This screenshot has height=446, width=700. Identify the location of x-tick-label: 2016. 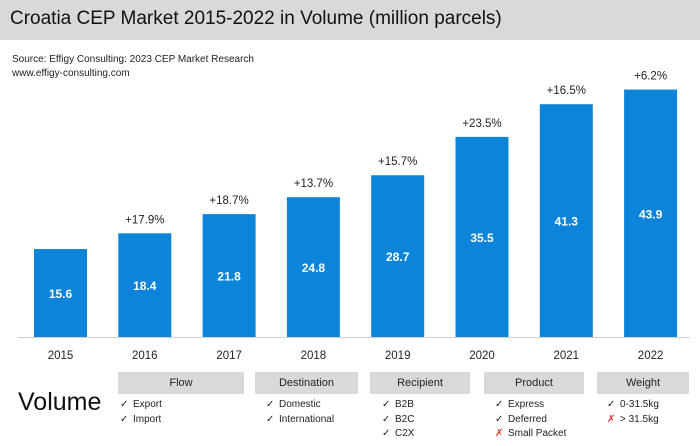
(145, 356).